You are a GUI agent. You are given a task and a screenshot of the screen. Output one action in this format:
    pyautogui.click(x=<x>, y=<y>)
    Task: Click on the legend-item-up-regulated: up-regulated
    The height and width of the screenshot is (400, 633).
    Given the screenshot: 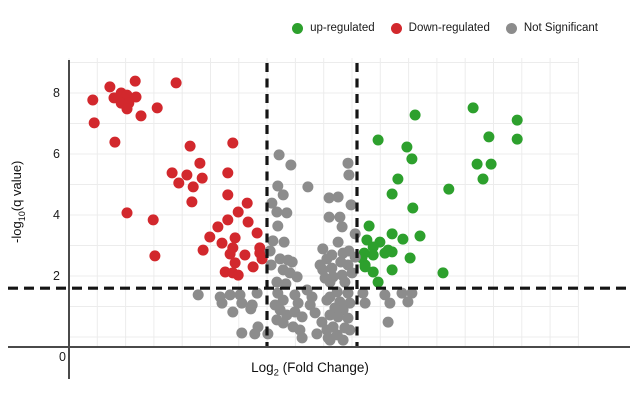 What is the action you would take?
    pyautogui.click(x=333, y=28)
    